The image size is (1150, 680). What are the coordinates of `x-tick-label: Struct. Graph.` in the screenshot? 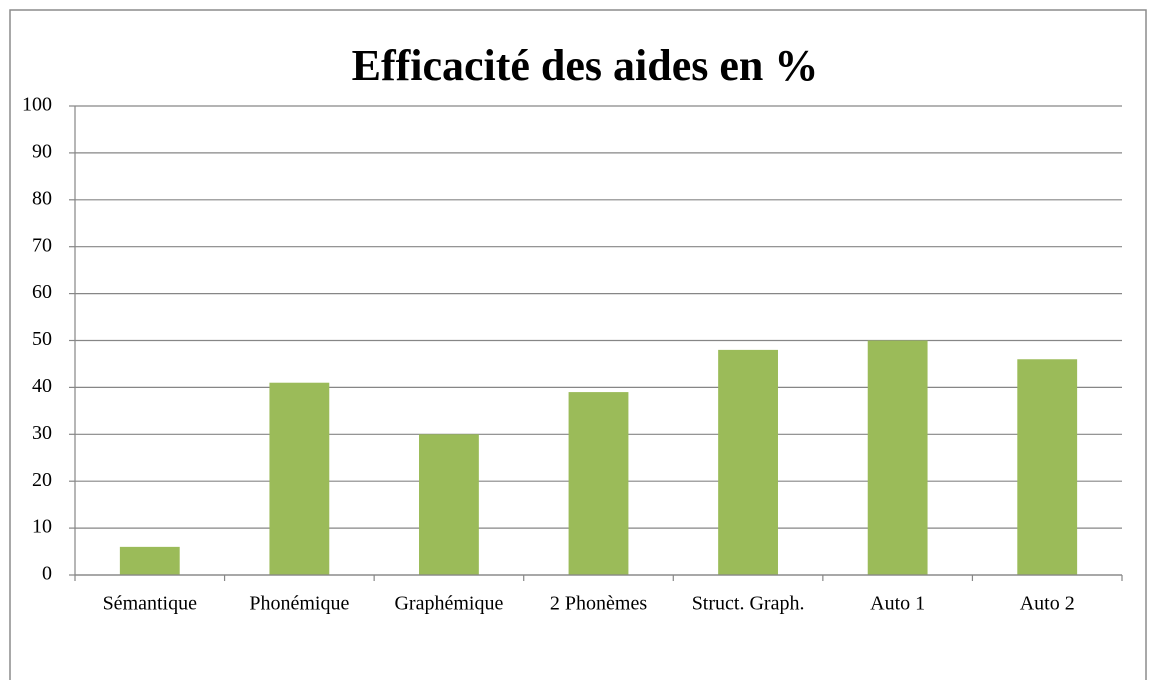 It's located at (748, 604).